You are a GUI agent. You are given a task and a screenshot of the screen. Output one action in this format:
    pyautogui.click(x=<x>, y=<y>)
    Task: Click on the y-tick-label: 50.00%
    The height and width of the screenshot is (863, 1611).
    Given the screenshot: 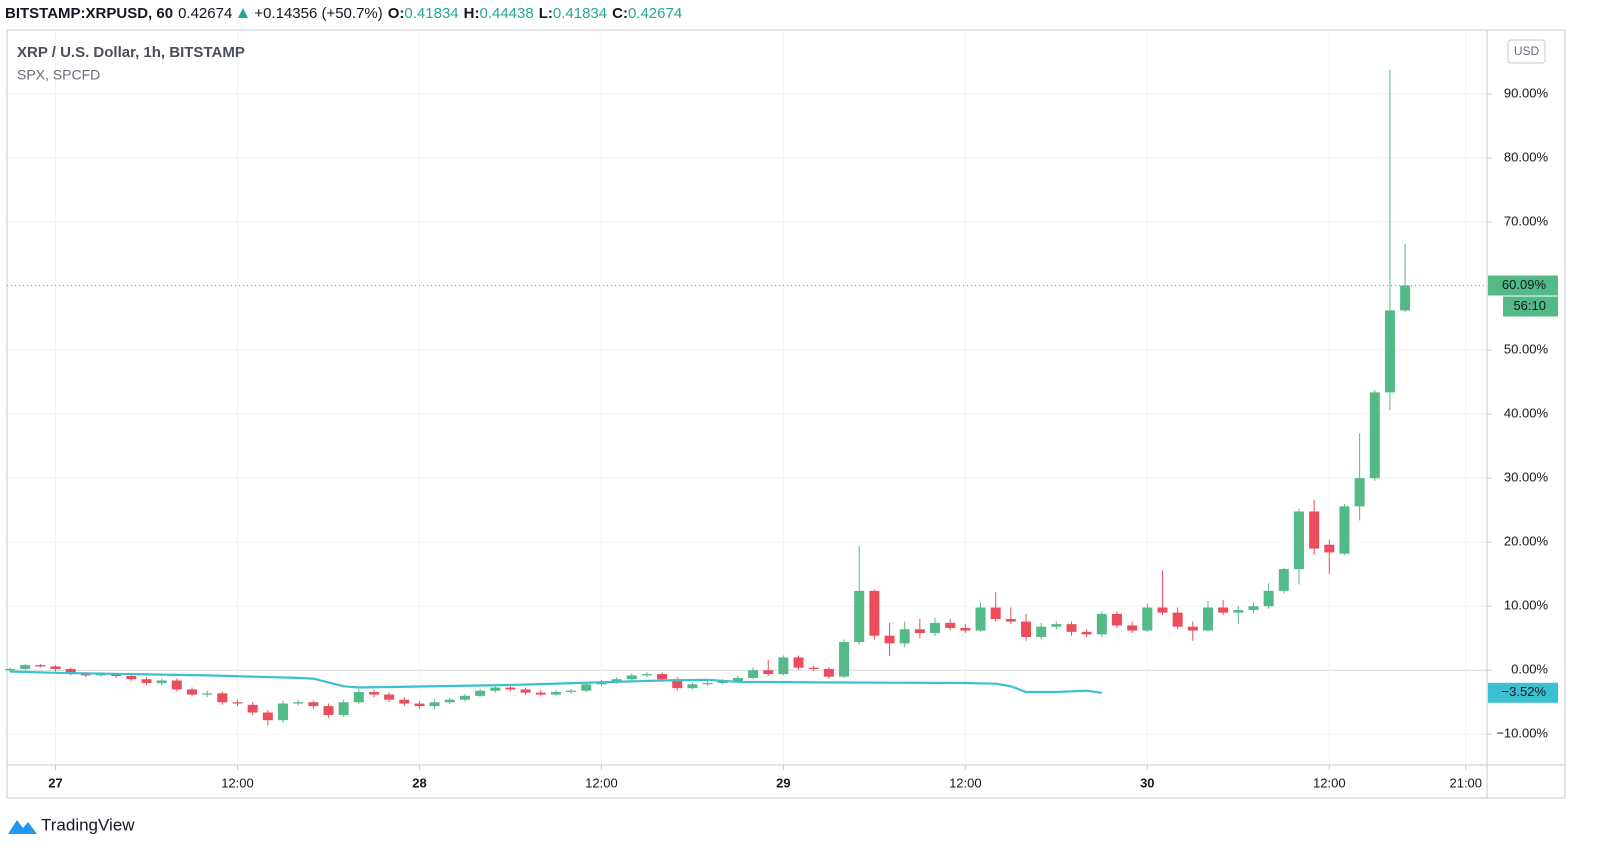 What is the action you would take?
    pyautogui.click(x=1526, y=349)
    